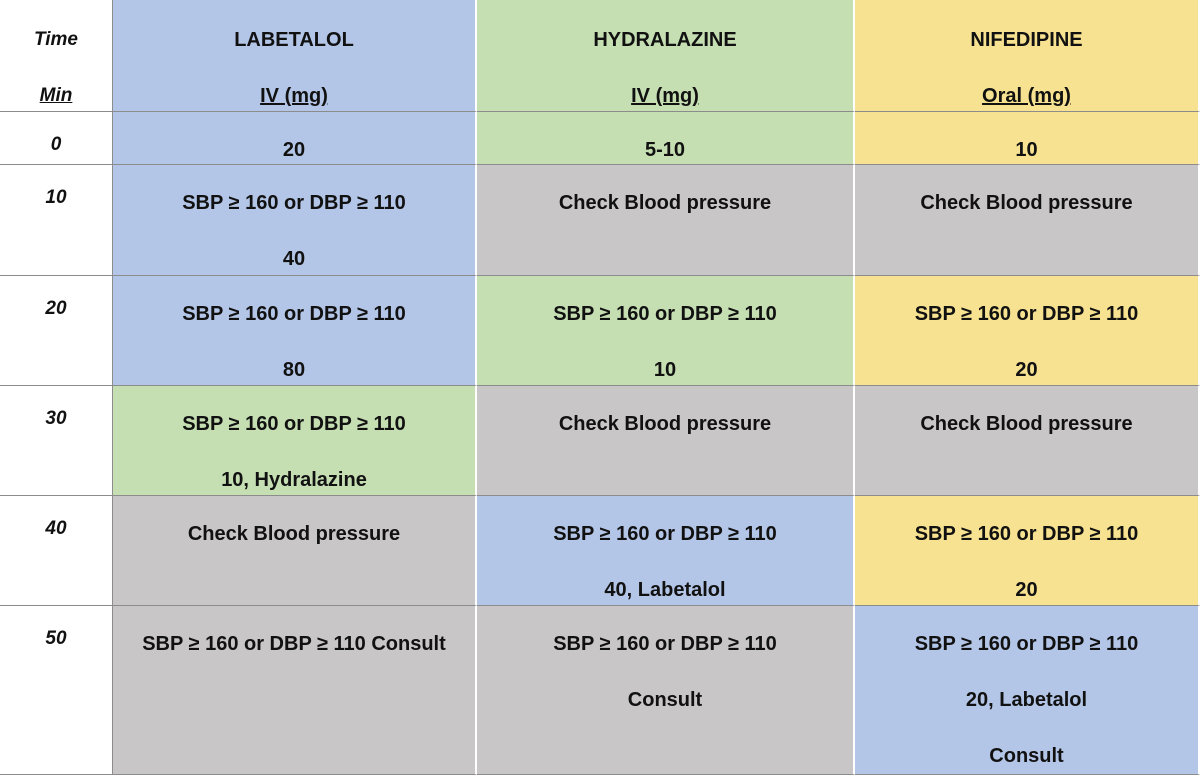 This screenshot has width=1200, height=784. What do you see at coordinates (1027, 138) in the screenshot?
I see `dose-cell: 10` at bounding box center [1027, 138].